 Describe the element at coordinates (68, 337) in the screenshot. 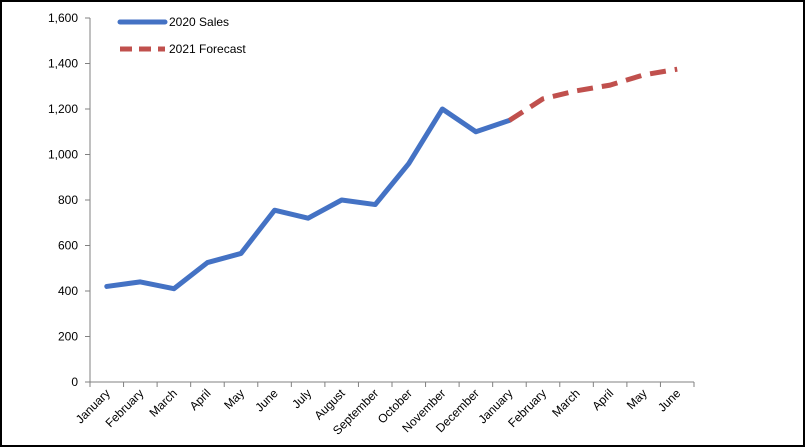

I see `y-tick-label: 200` at that location.